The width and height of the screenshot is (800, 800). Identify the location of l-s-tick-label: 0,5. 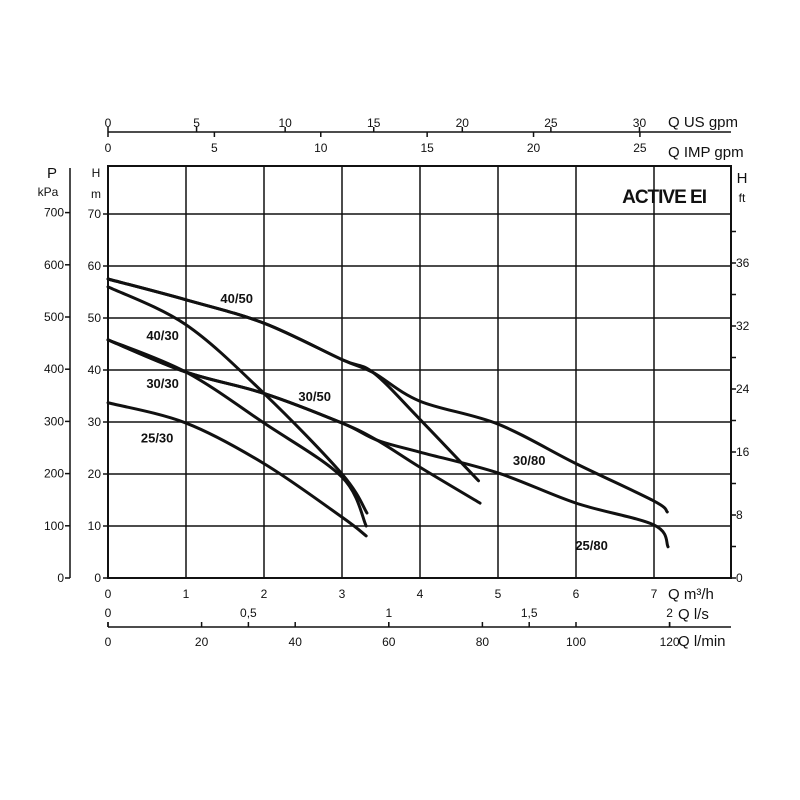
(248, 613).